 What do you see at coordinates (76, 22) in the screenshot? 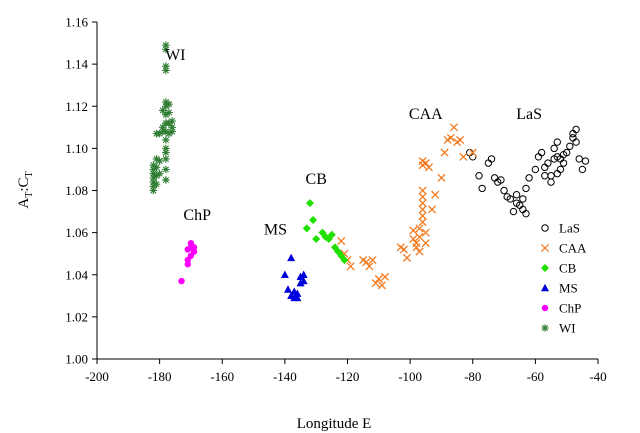
I see `y-tick-label: 1.16` at bounding box center [76, 22].